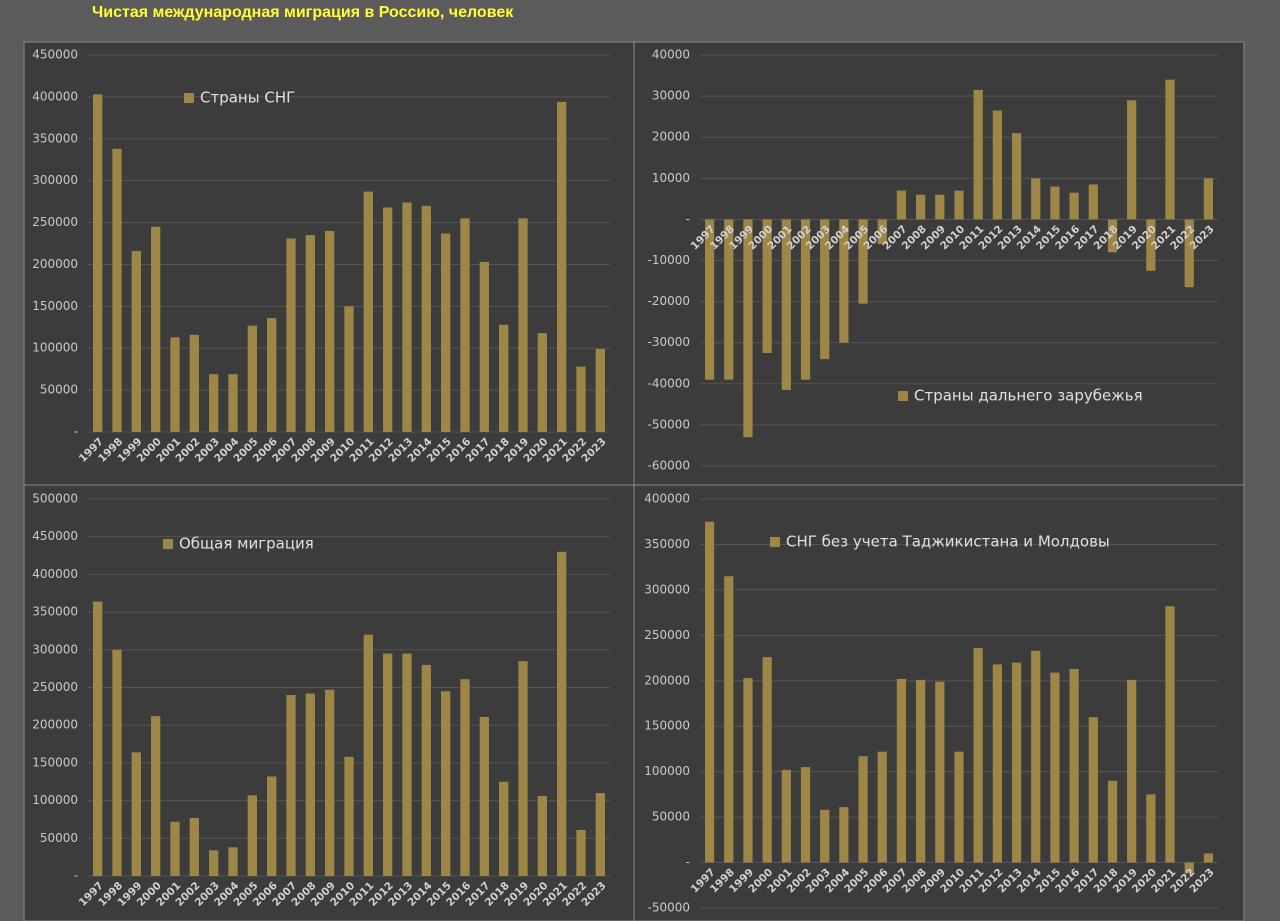  Describe the element at coordinates (668, 301) in the screenshot. I see `y-tick-label: -20000` at that location.